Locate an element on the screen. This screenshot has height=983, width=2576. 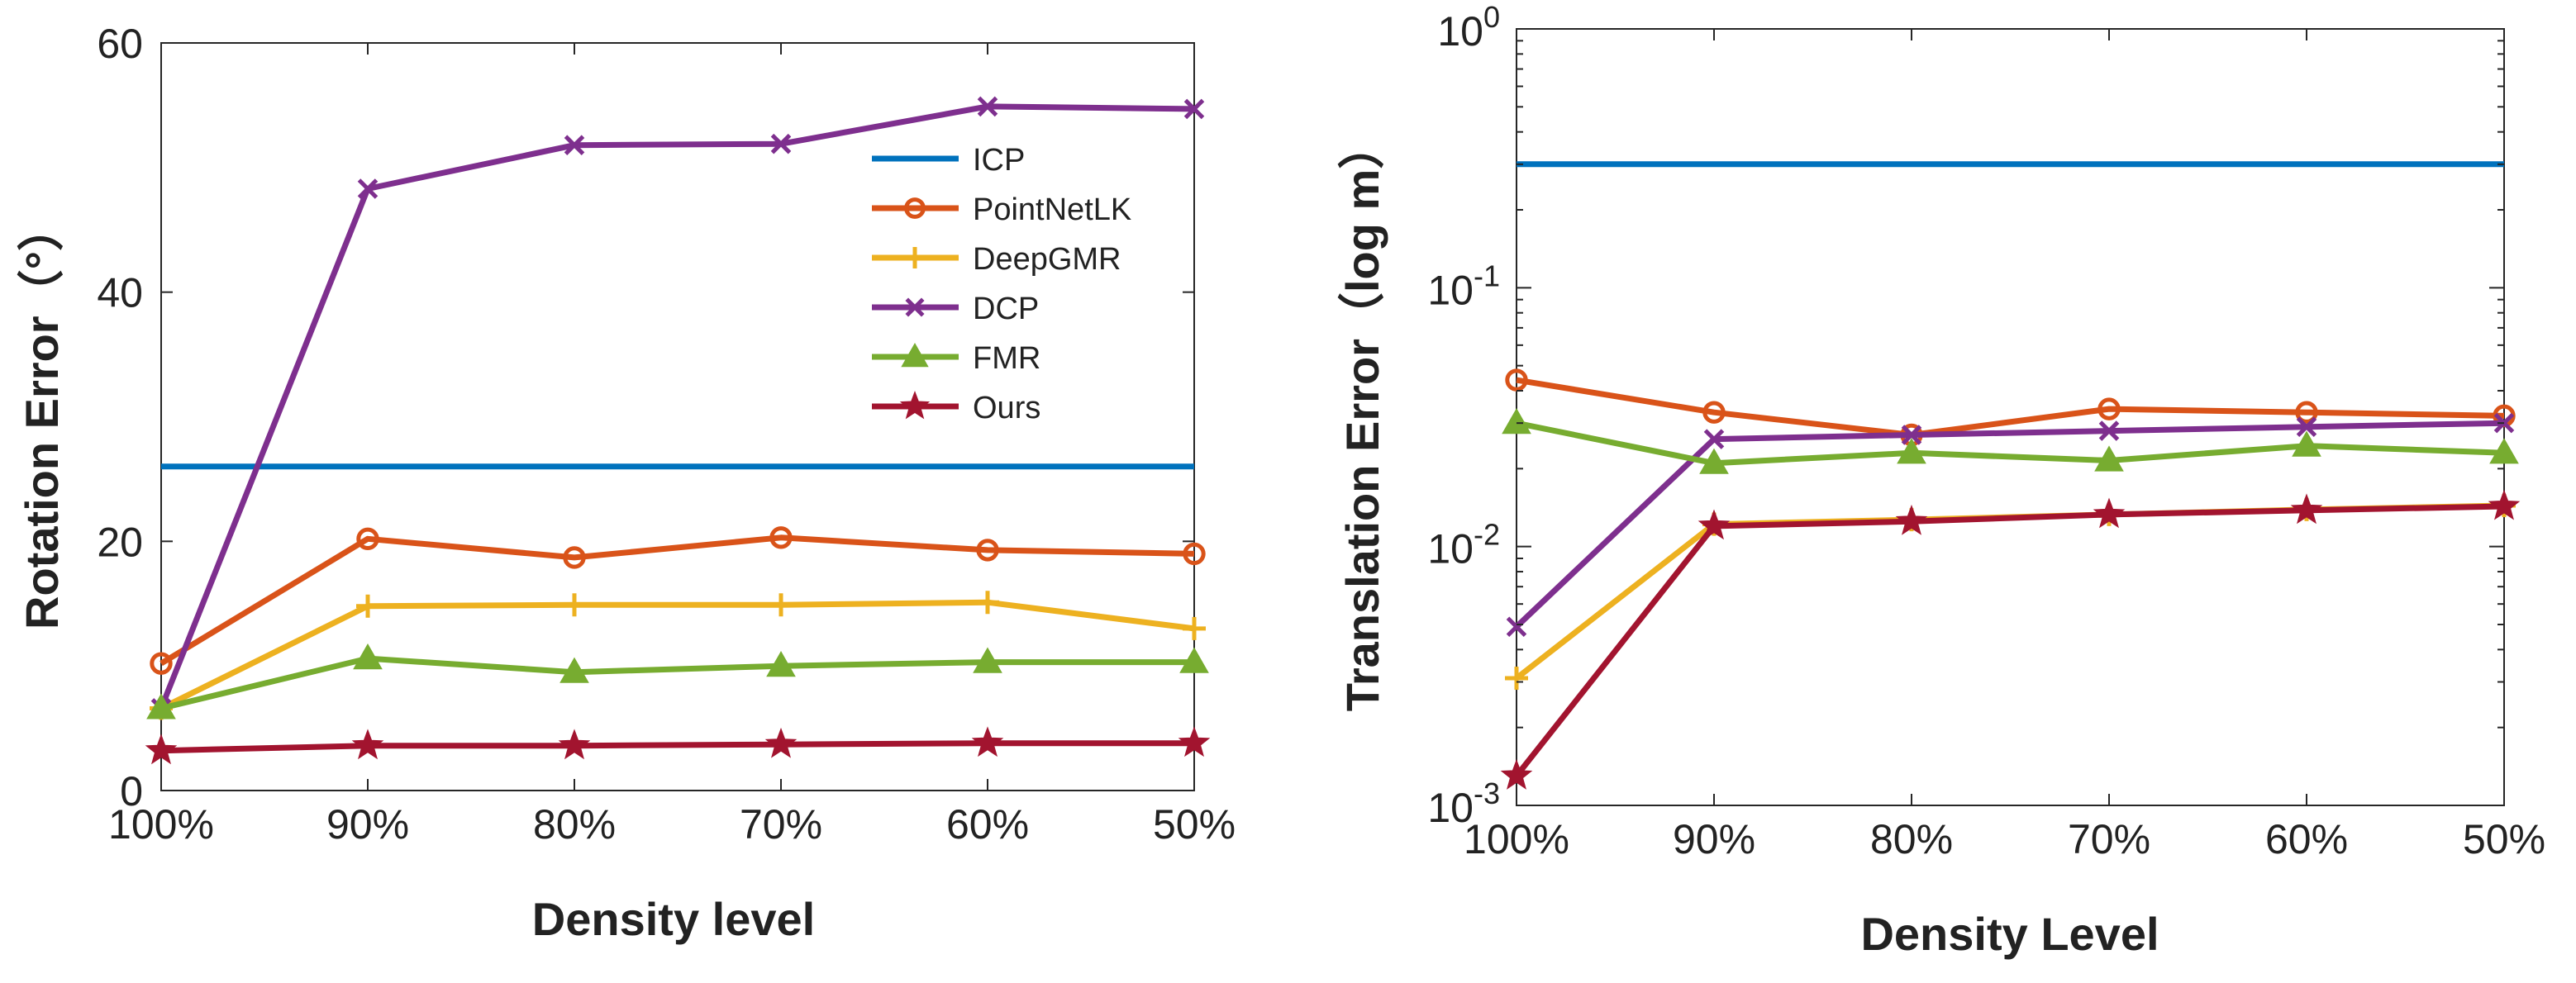
legend-label: PointNetLK is located at coordinates (1052, 209).